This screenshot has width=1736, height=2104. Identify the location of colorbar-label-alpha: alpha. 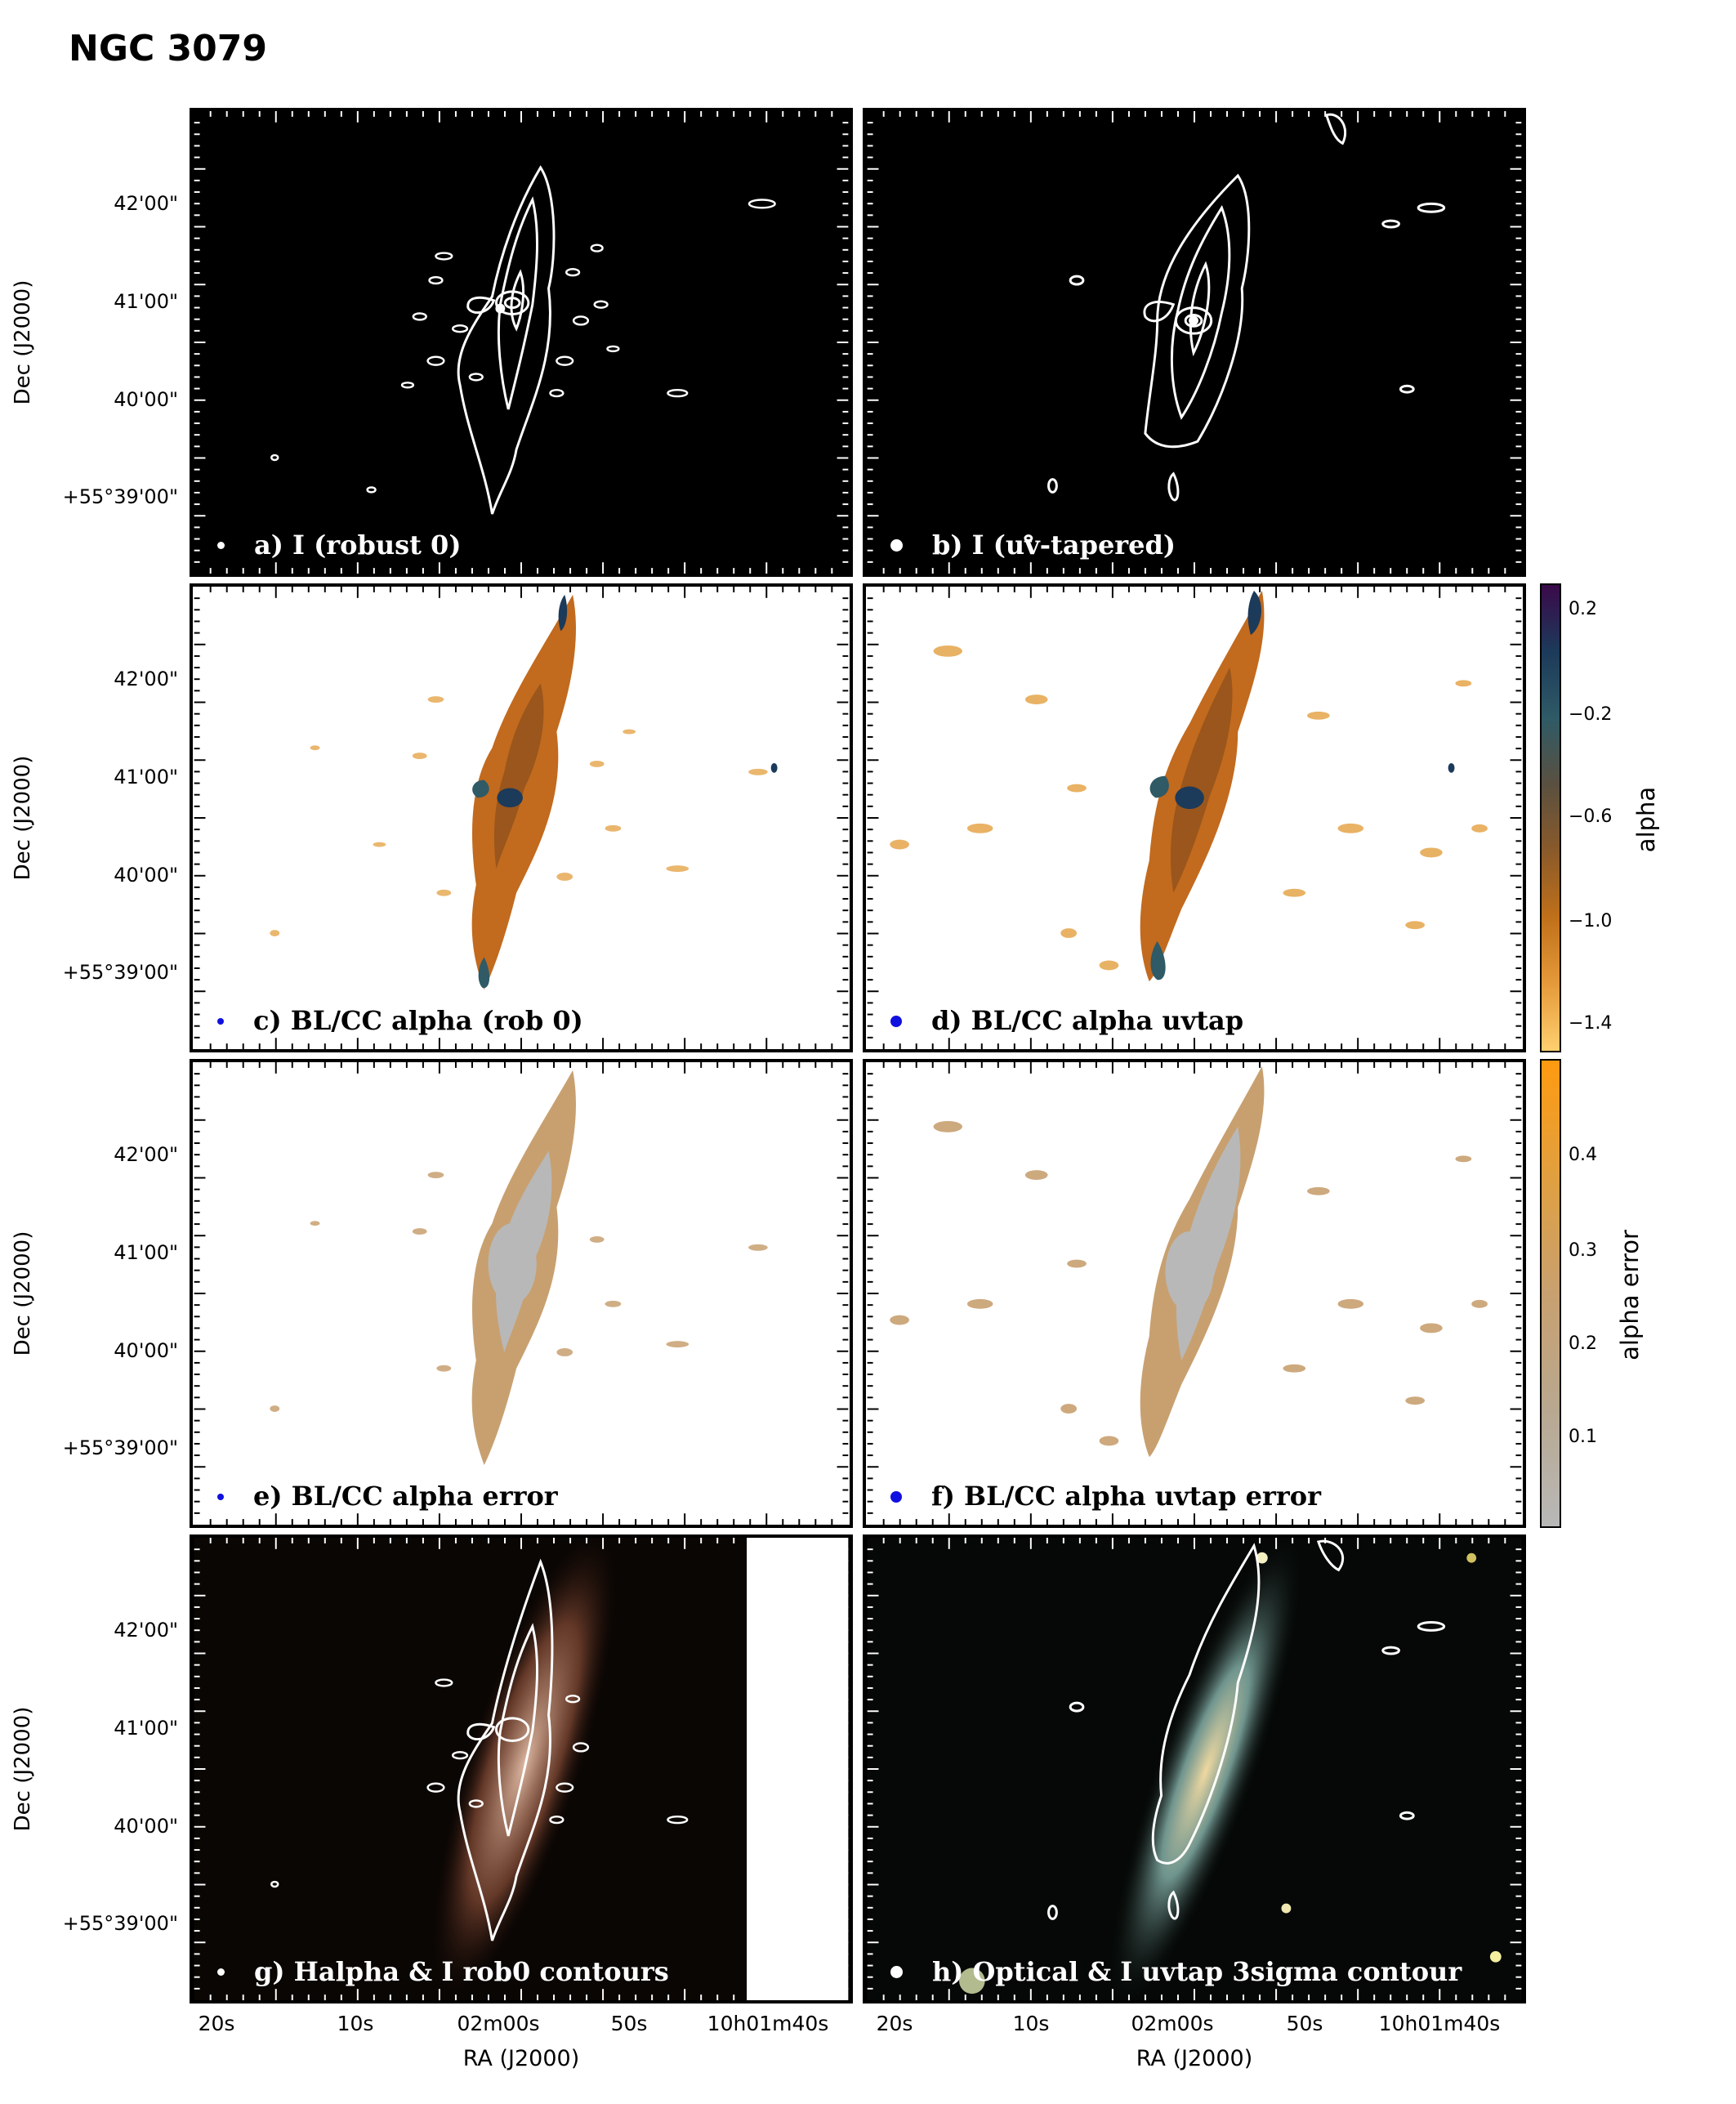
(1646, 819).